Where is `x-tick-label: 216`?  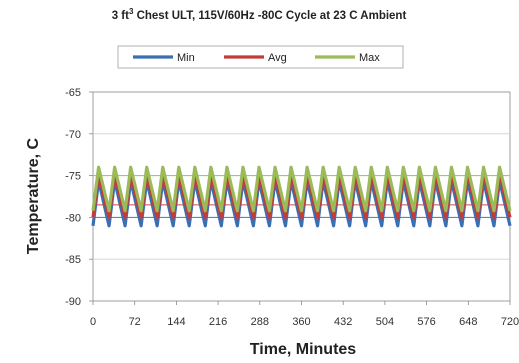 x-tick-label: 216 is located at coordinates (218, 322).